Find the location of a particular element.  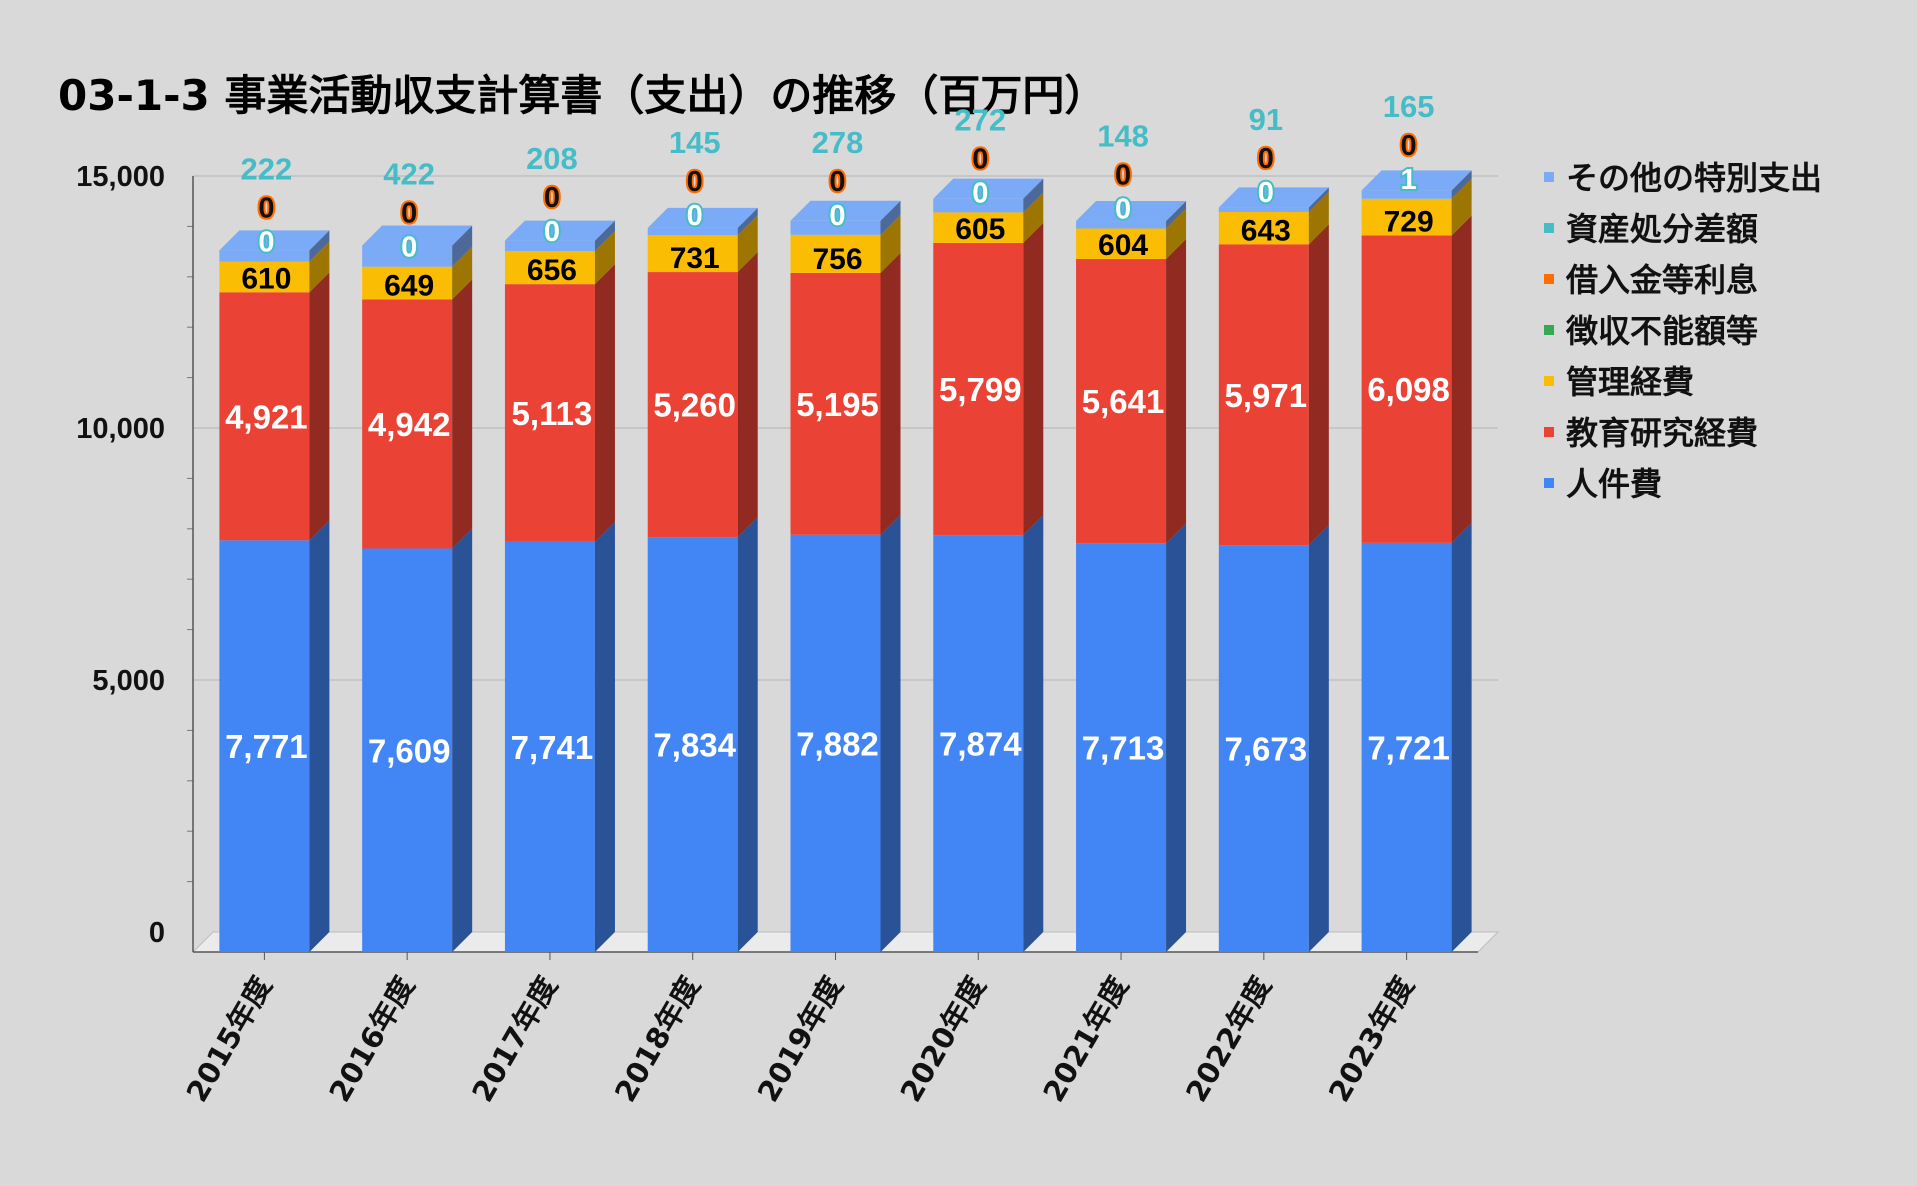

legend-label: 借入金等利息 is located at coordinates (1661, 280).